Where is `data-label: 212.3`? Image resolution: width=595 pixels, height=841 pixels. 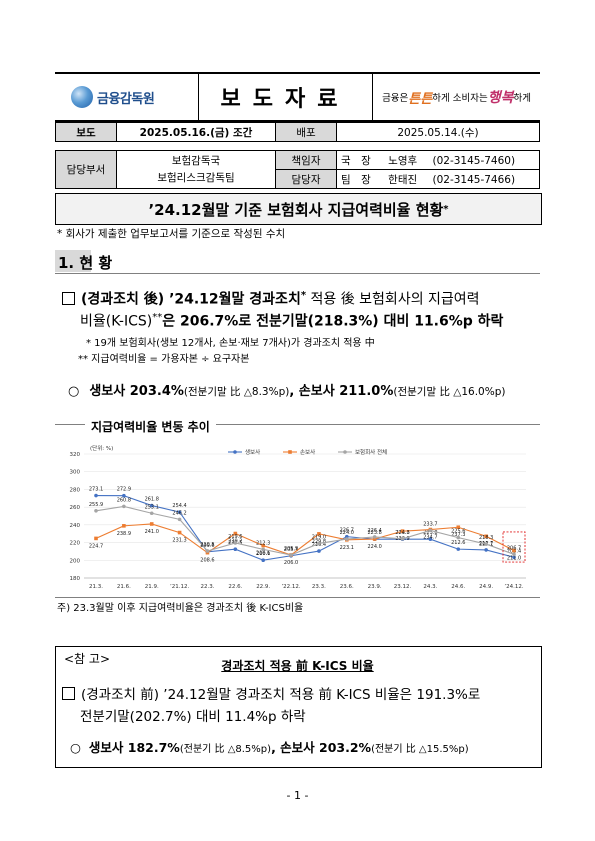
data-label: 212.3 is located at coordinates (263, 543).